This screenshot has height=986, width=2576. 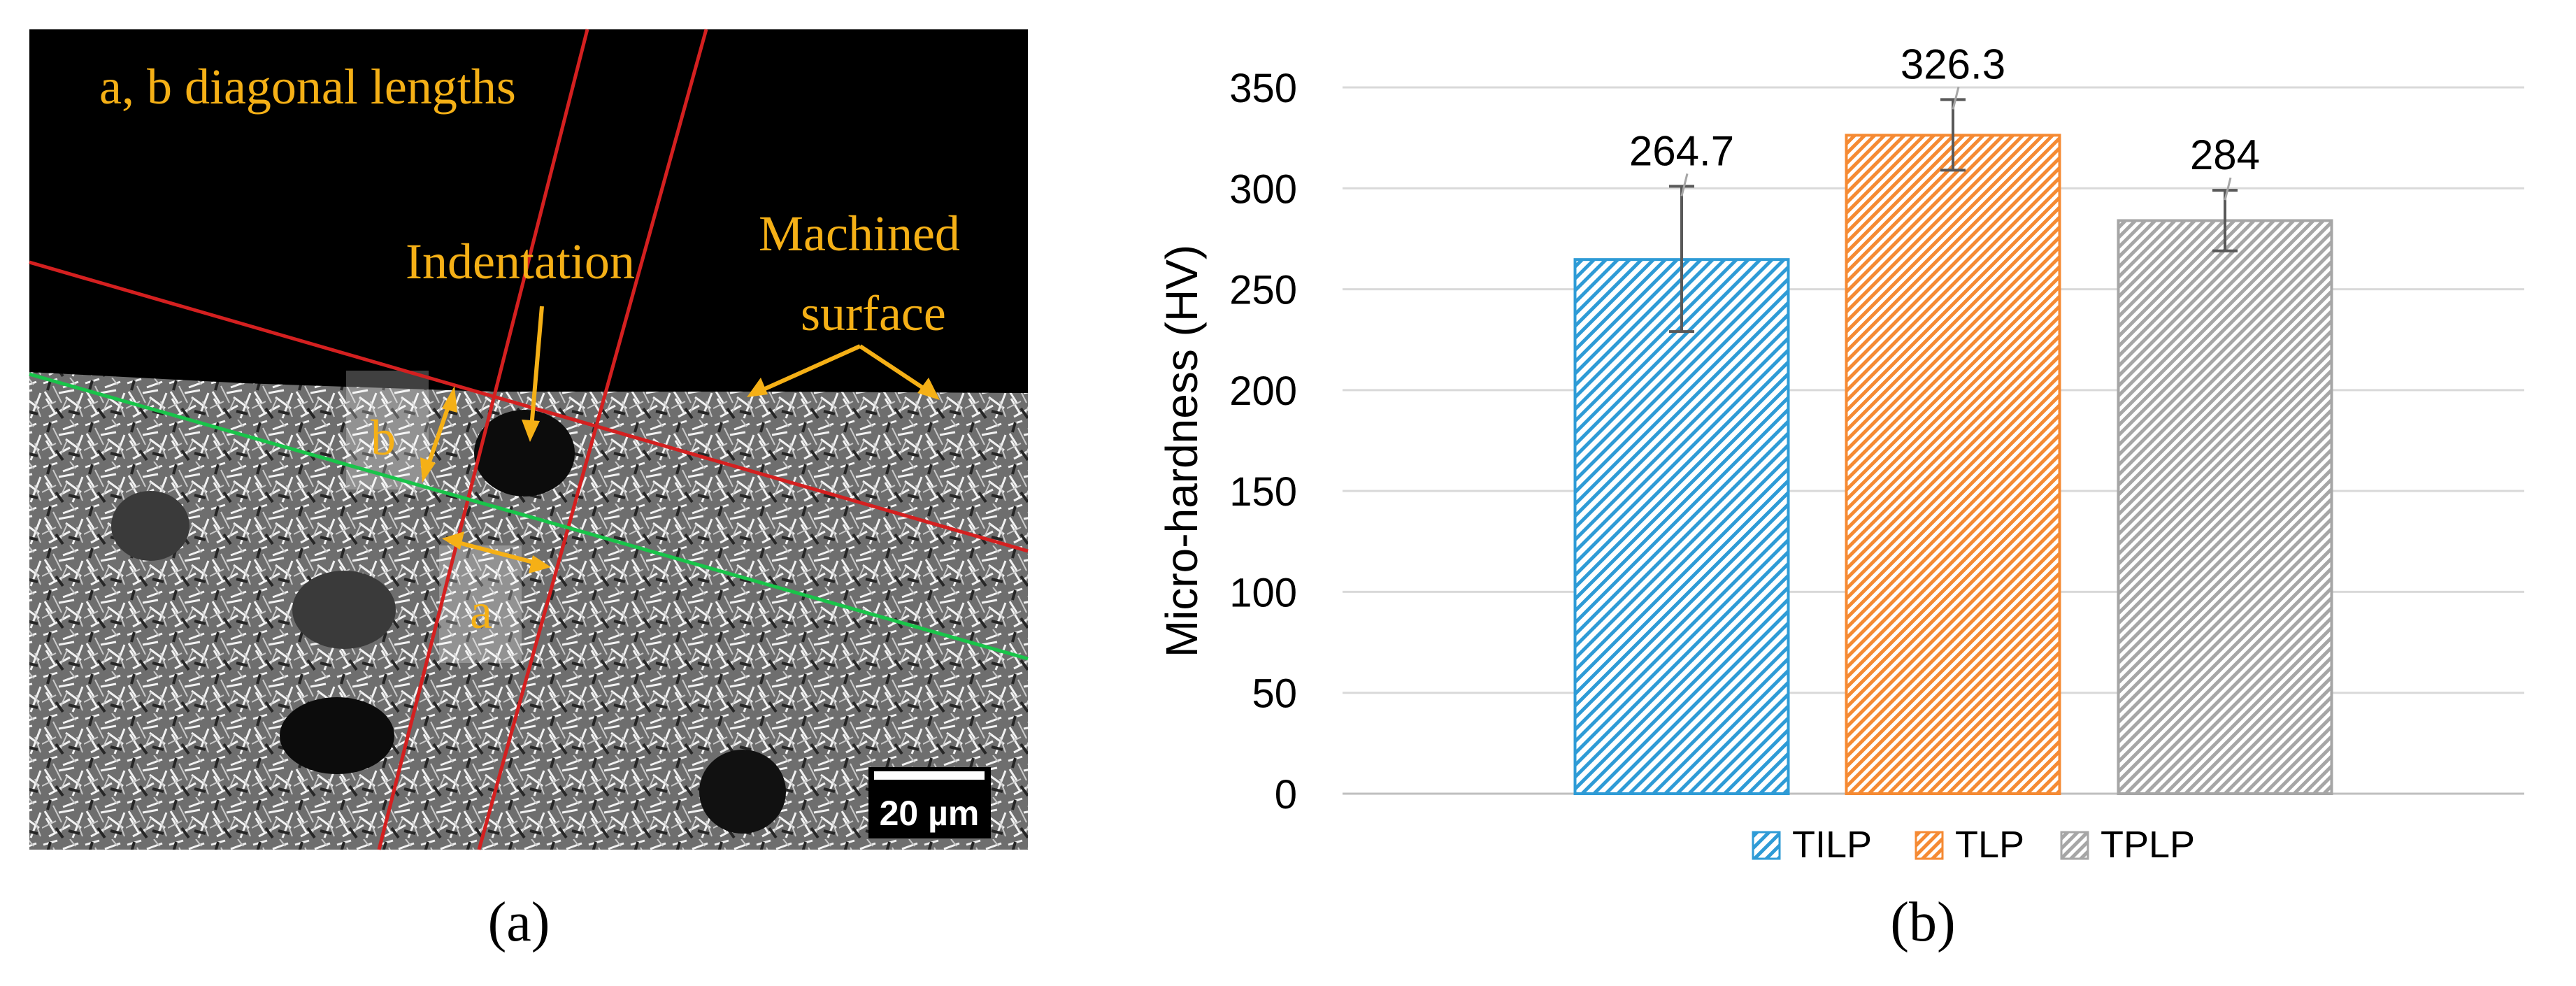 What do you see at coordinates (2225, 507) in the screenshot?
I see `bar-tplp` at bounding box center [2225, 507].